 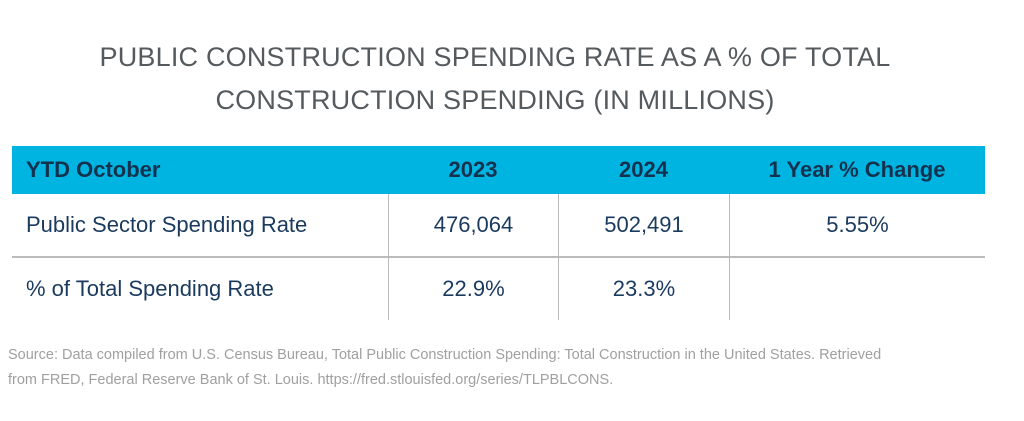 What do you see at coordinates (167, 224) in the screenshot?
I see `row-label: Public Sector Spending Rate` at bounding box center [167, 224].